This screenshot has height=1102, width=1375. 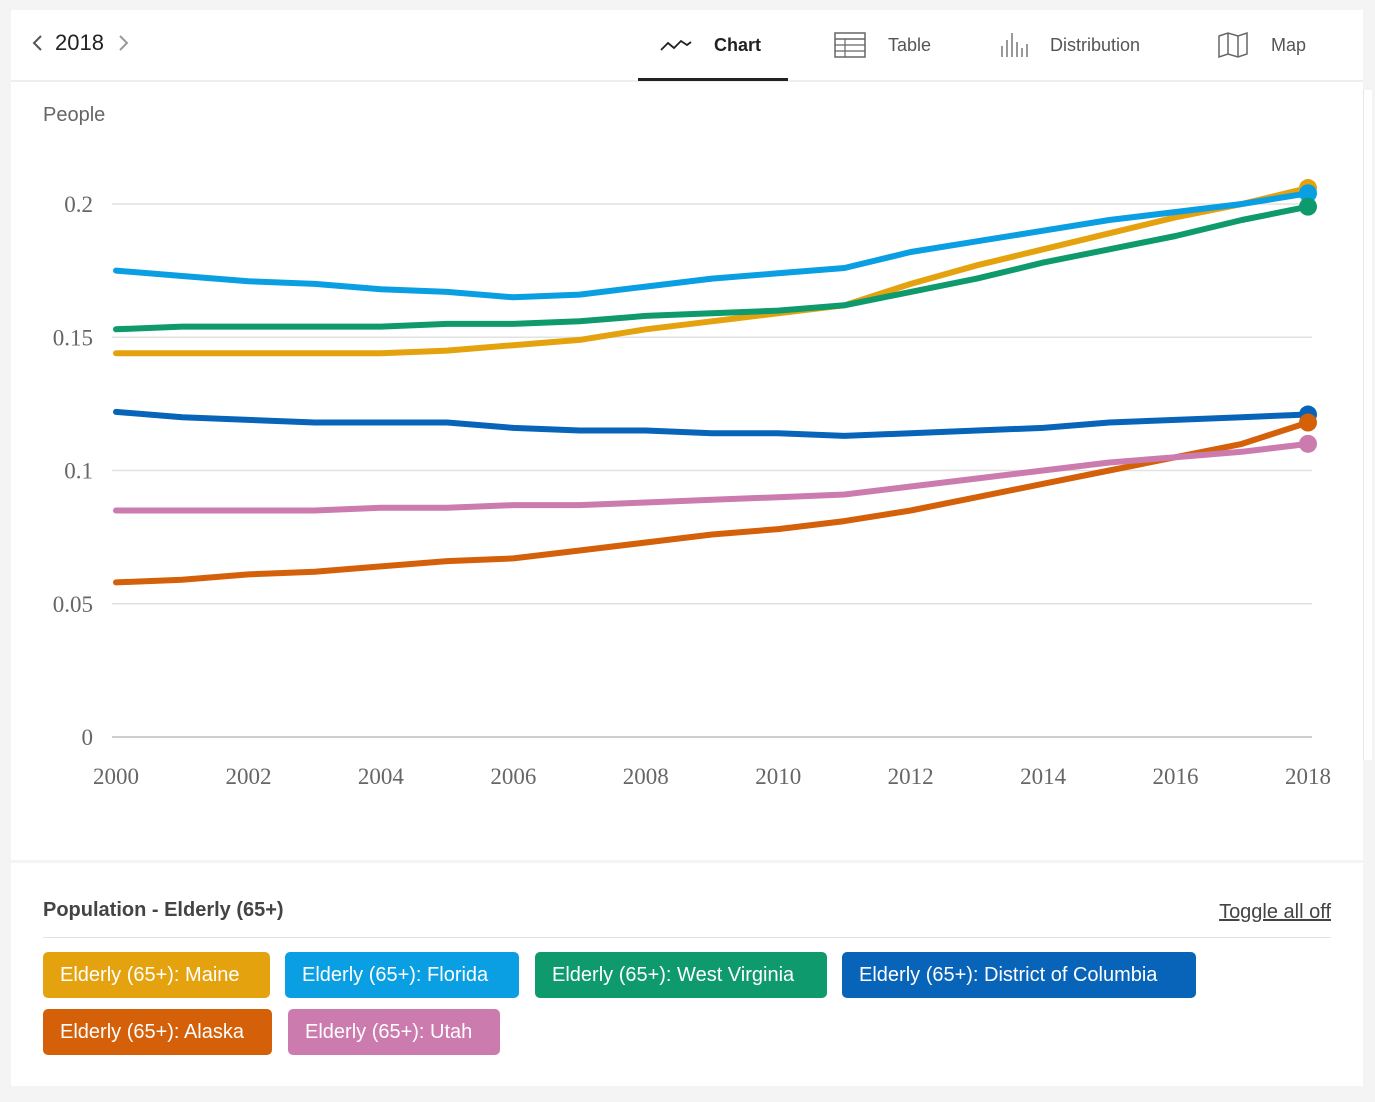 I want to click on legend-item: Elderly (65+): Utah, so click(x=394, y=1032).